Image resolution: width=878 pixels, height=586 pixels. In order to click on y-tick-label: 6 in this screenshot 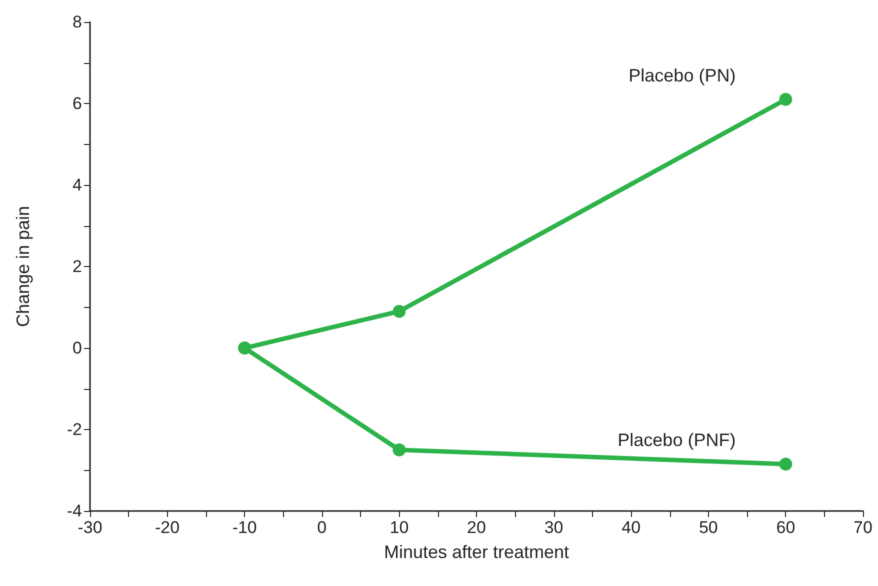, I will do `click(77, 103)`.